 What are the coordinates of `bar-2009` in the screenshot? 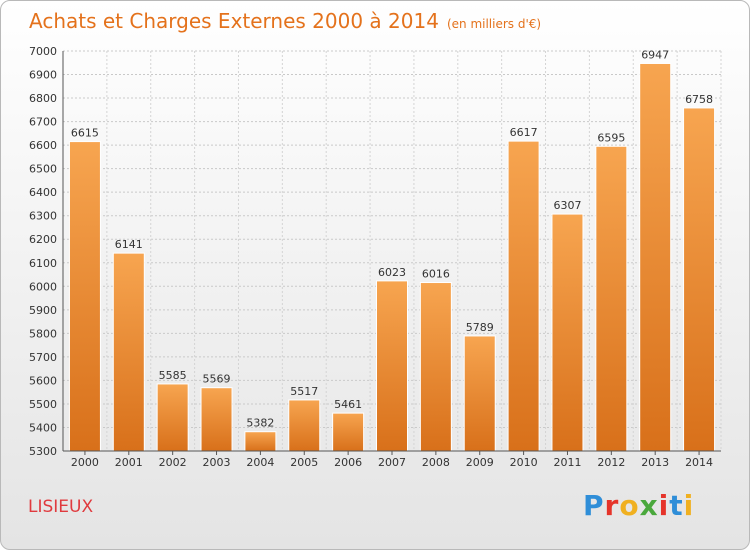 It's located at (479, 393).